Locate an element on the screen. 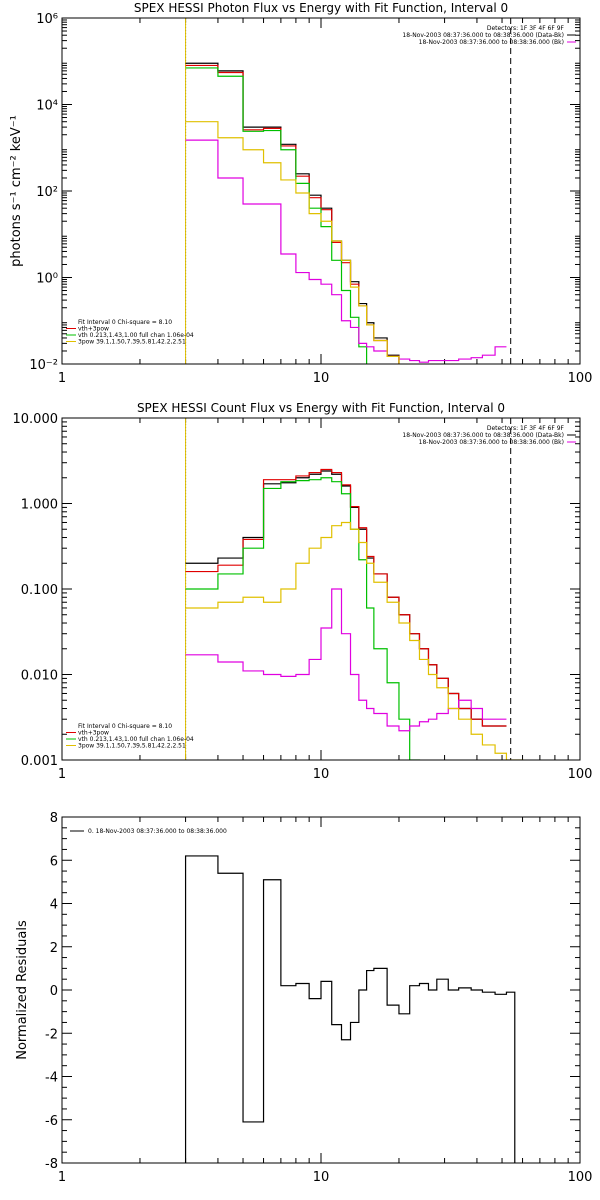 The image size is (600, 1200). y-tick-label: -4 is located at coordinates (51, 1078).